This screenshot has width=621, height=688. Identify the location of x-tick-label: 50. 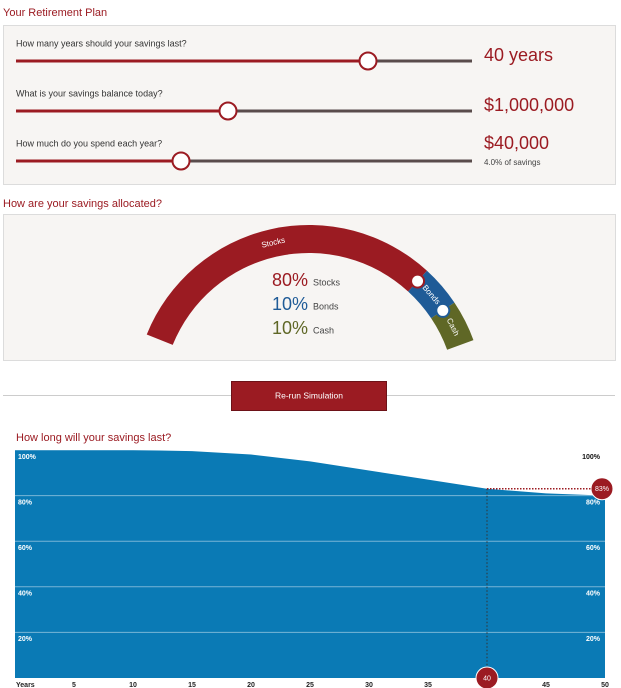
(605, 685).